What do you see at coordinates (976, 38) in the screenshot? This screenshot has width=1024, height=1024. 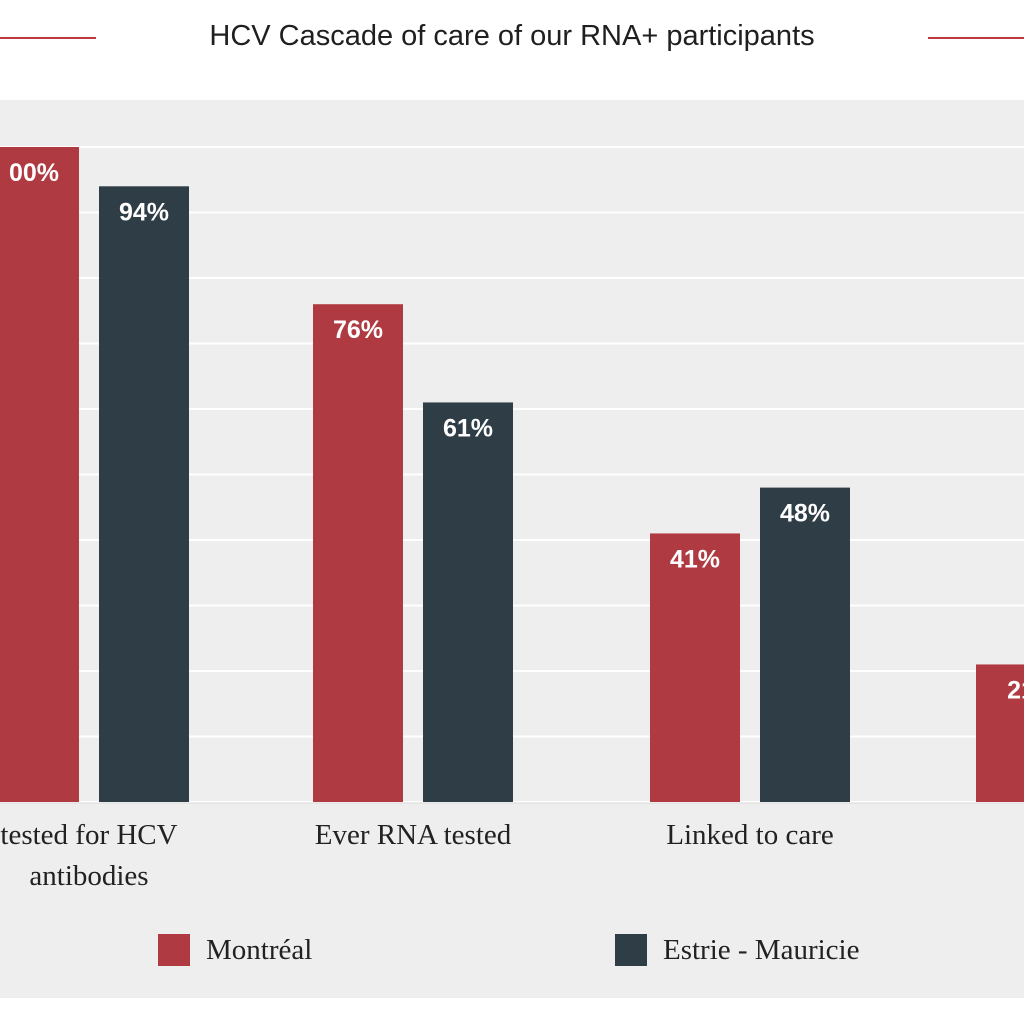 I see `title-rule-right` at bounding box center [976, 38].